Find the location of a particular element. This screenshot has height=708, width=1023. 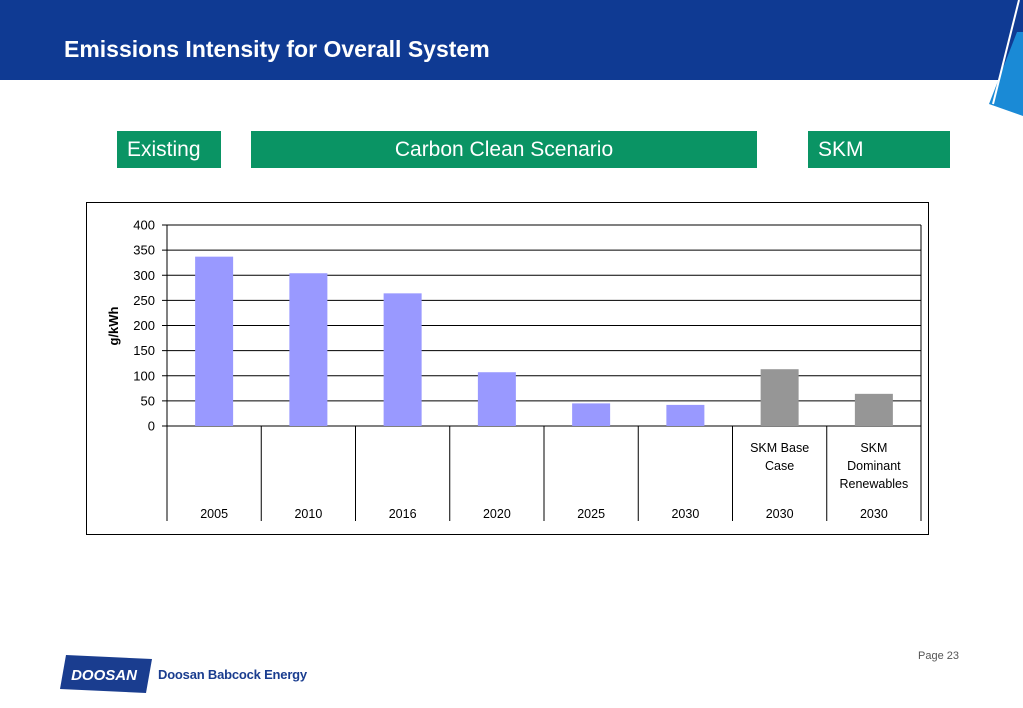

logo-text: DOOSAN is located at coordinates (104, 675).